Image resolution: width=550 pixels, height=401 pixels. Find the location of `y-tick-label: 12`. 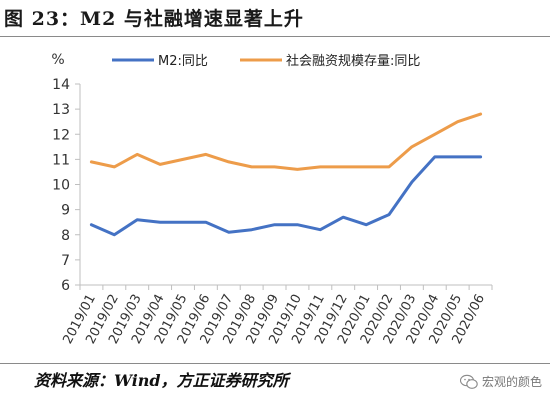

y-tick-label: 12 is located at coordinates (61, 135).